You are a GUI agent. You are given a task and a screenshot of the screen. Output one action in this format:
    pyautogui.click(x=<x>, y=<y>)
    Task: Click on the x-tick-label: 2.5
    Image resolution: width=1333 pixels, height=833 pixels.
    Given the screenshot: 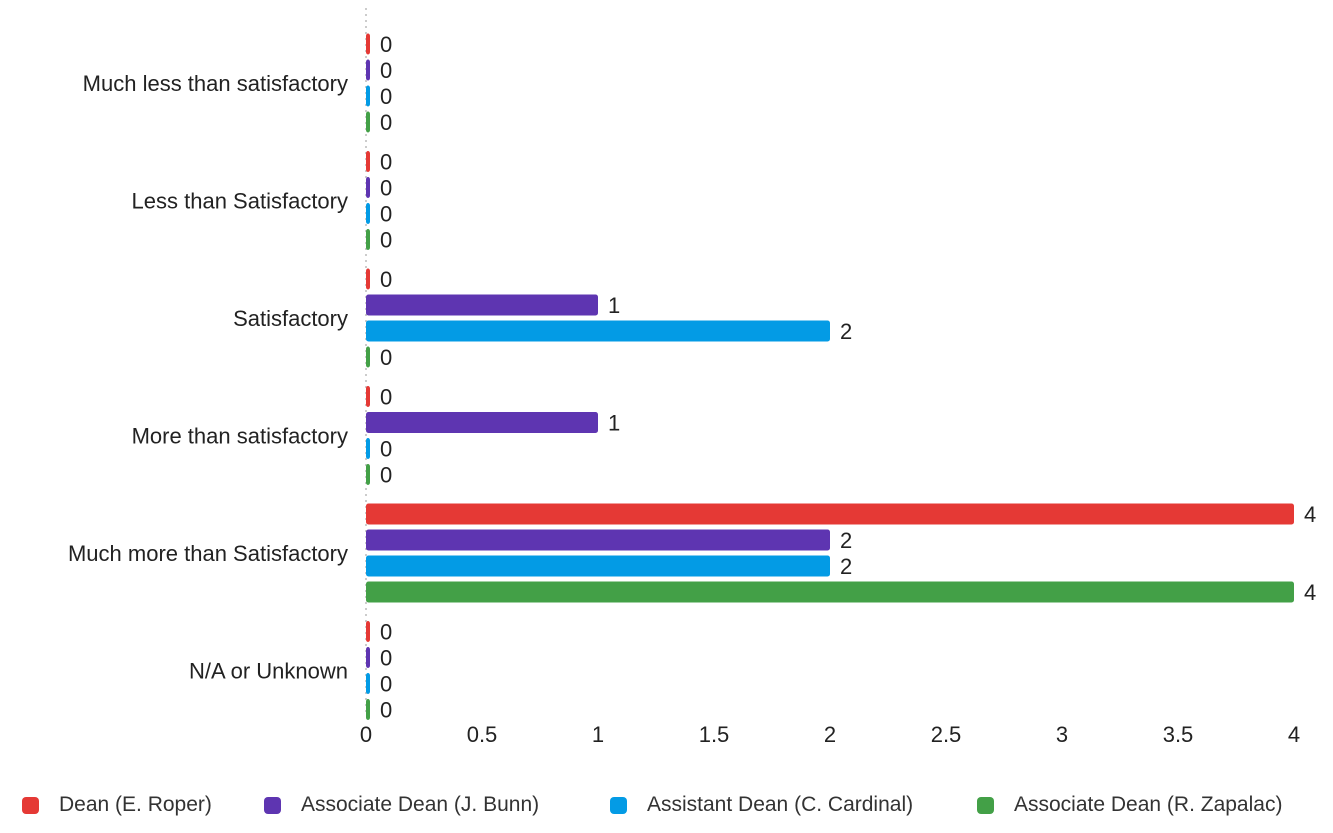 What is the action you would take?
    pyautogui.click(x=946, y=734)
    